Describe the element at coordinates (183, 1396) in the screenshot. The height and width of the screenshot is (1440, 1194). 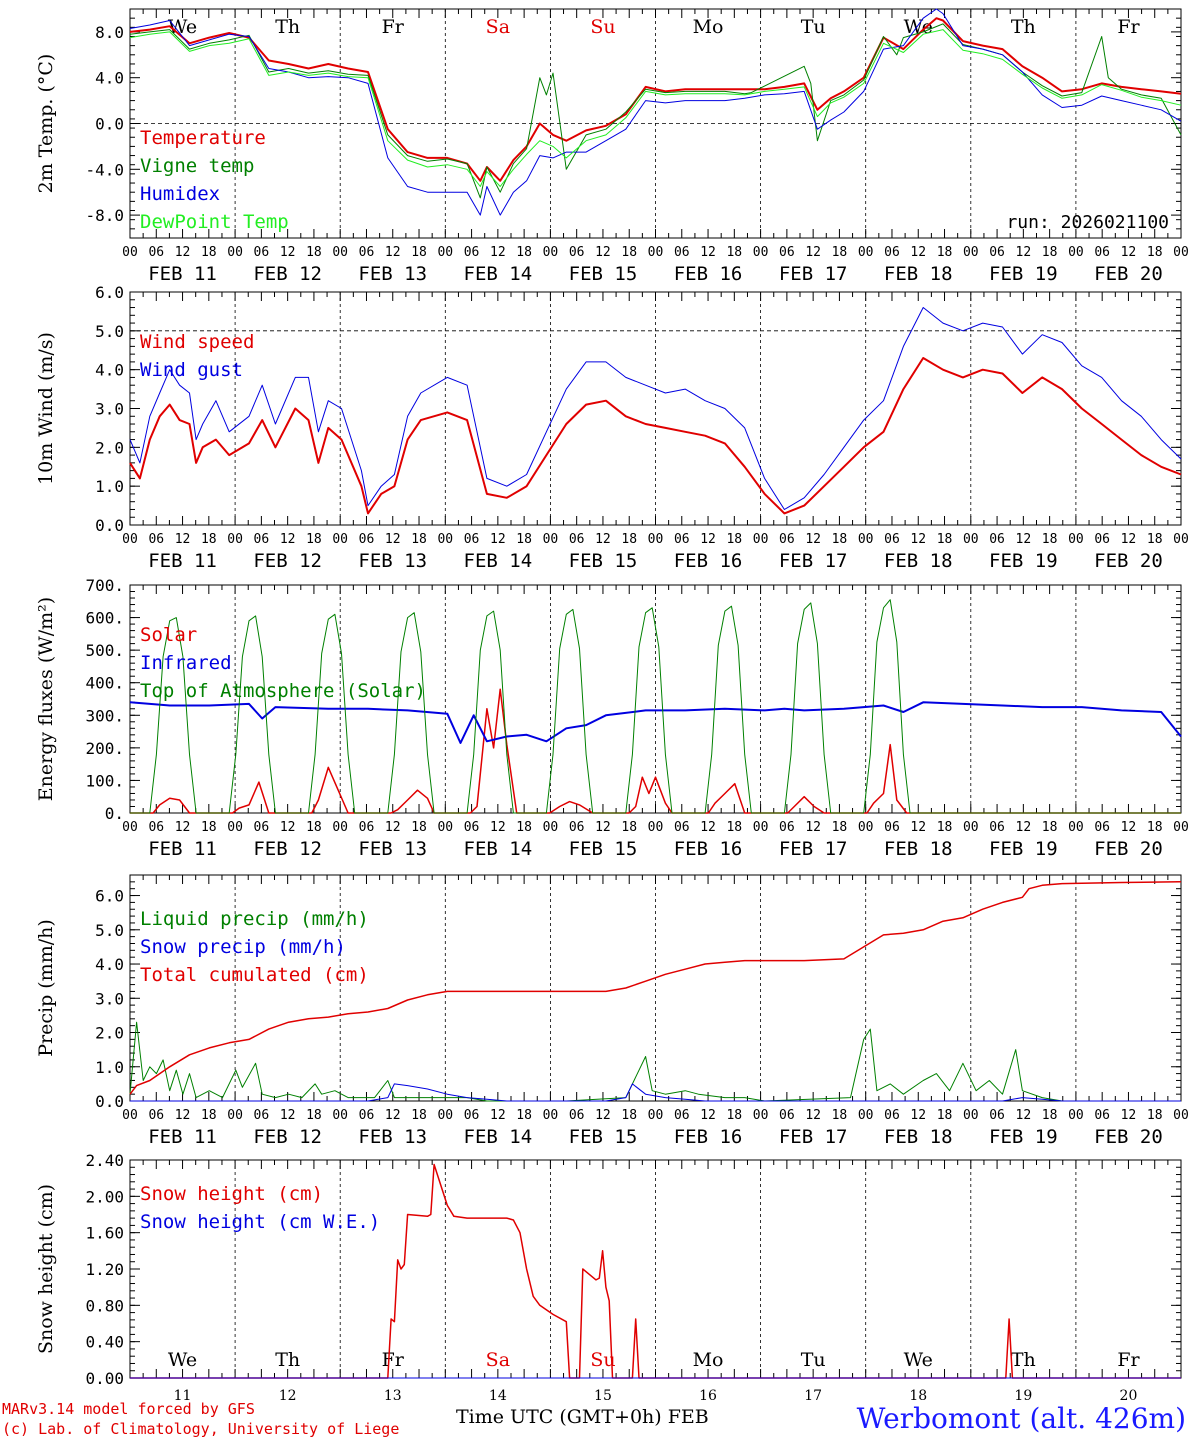
I see `x-day-number: 11` at that location.